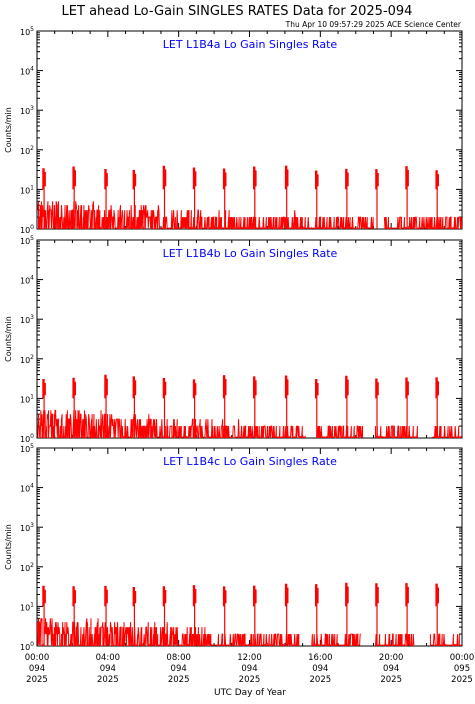 The height and width of the screenshot is (704, 475). Describe the element at coordinates (250, 253) in the screenshot. I see `panel-title: LET L1B4b Lo Gain Singles Rate` at that location.